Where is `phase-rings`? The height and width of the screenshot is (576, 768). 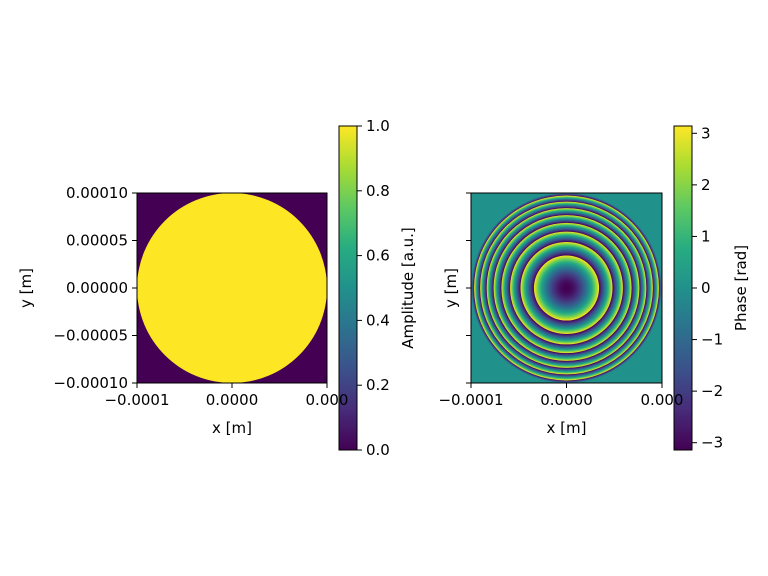
phase-rings is located at coordinates (566, 288).